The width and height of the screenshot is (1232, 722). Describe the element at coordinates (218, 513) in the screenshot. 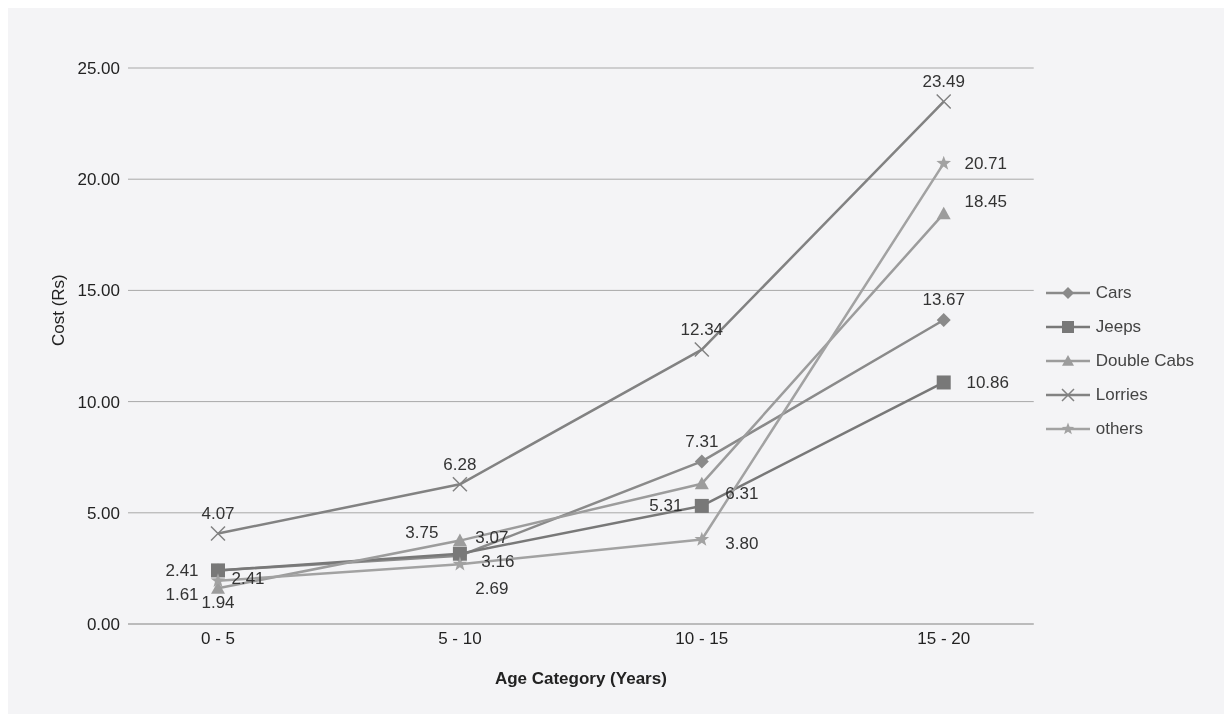

I see `data-label: 4.07` at that location.